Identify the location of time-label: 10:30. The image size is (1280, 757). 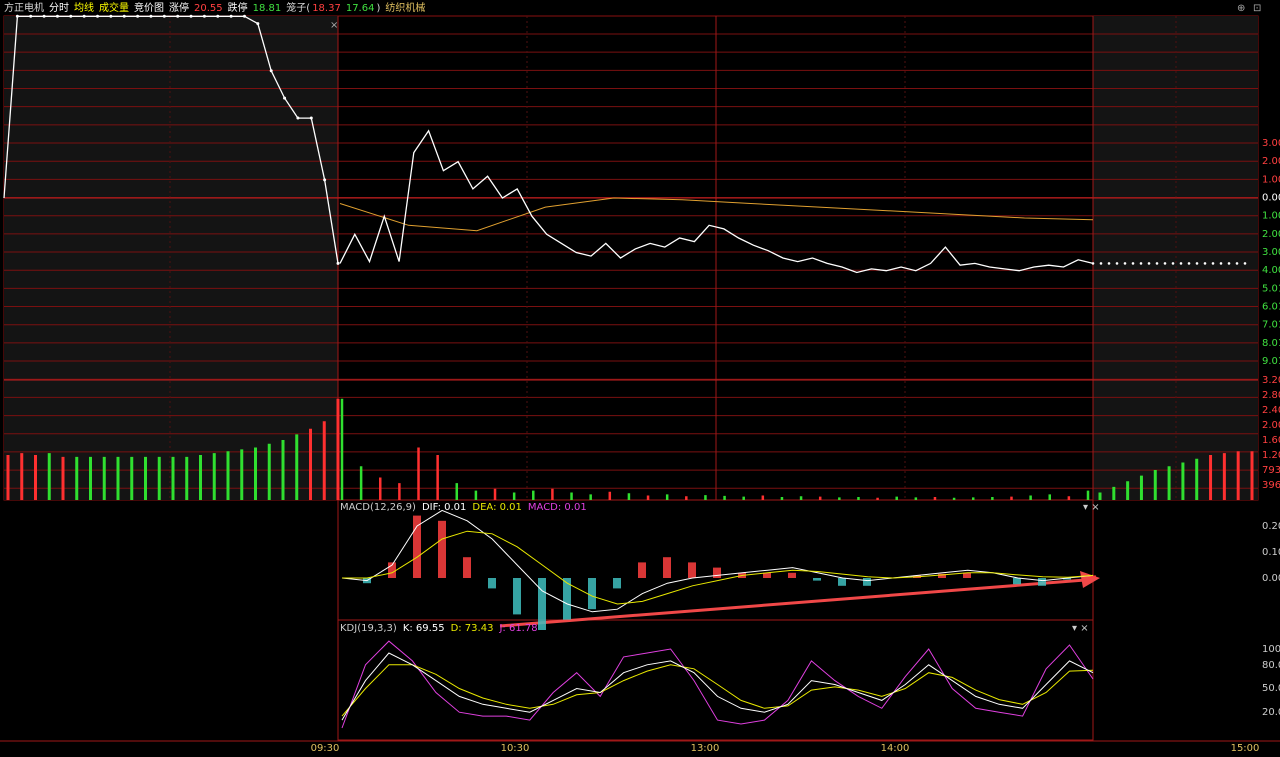
(515, 748).